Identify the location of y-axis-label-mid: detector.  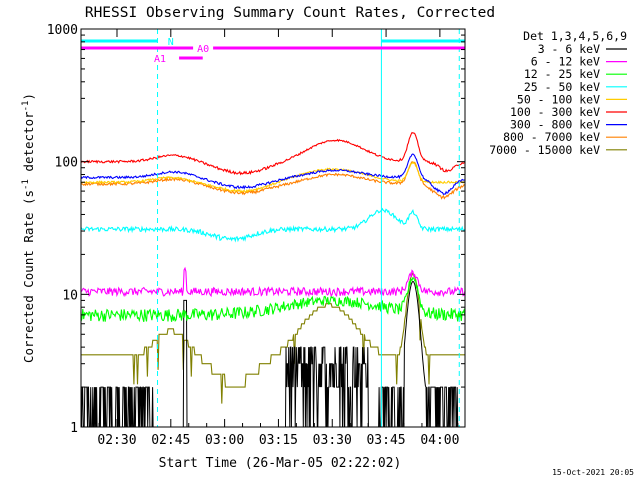
(28, 145).